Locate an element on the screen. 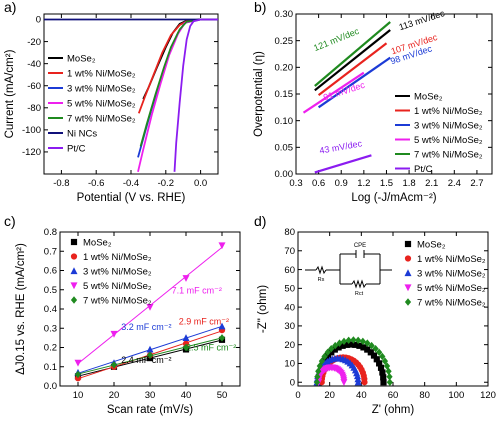 The width and height of the screenshot is (500, 425). y-tick-label: 0.8 is located at coordinates (50, 232).